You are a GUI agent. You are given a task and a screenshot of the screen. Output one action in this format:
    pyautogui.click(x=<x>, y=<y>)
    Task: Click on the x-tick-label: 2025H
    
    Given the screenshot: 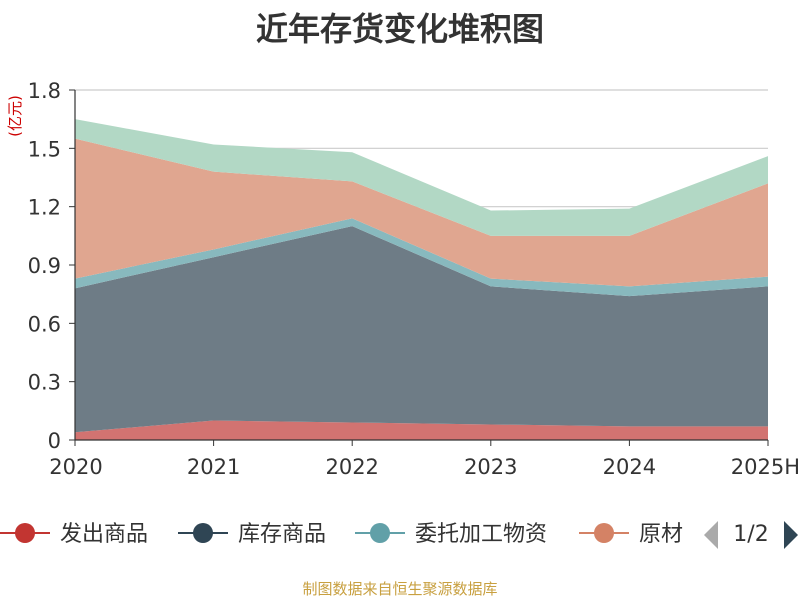 What is the action you would take?
    pyautogui.click(x=765, y=467)
    